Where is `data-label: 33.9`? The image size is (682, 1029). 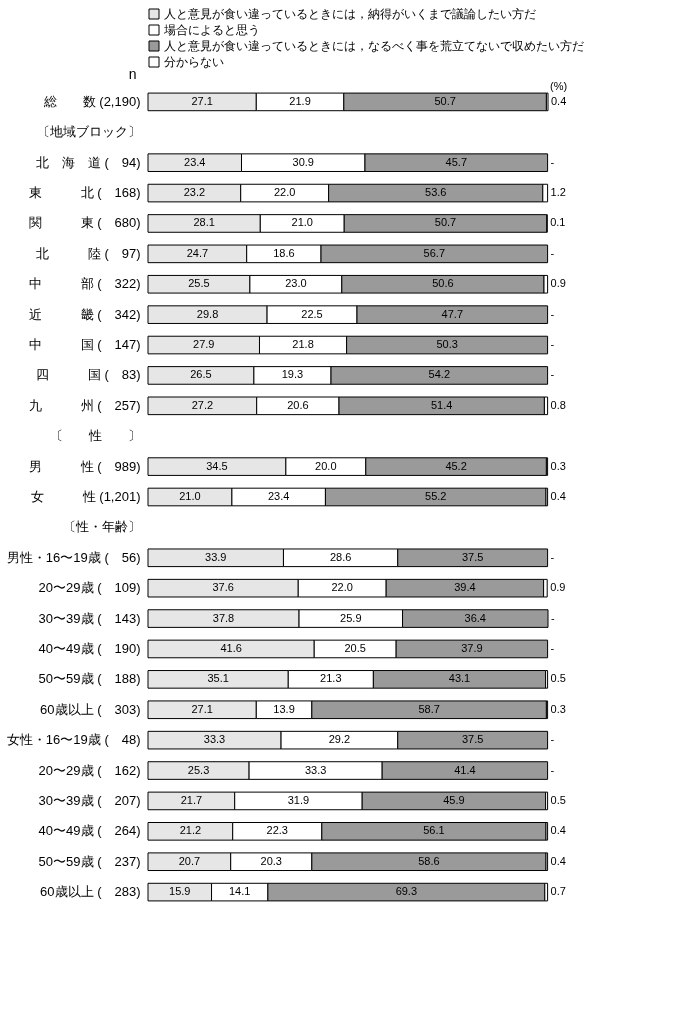
data-label: 33.9 is located at coordinates (216, 556).